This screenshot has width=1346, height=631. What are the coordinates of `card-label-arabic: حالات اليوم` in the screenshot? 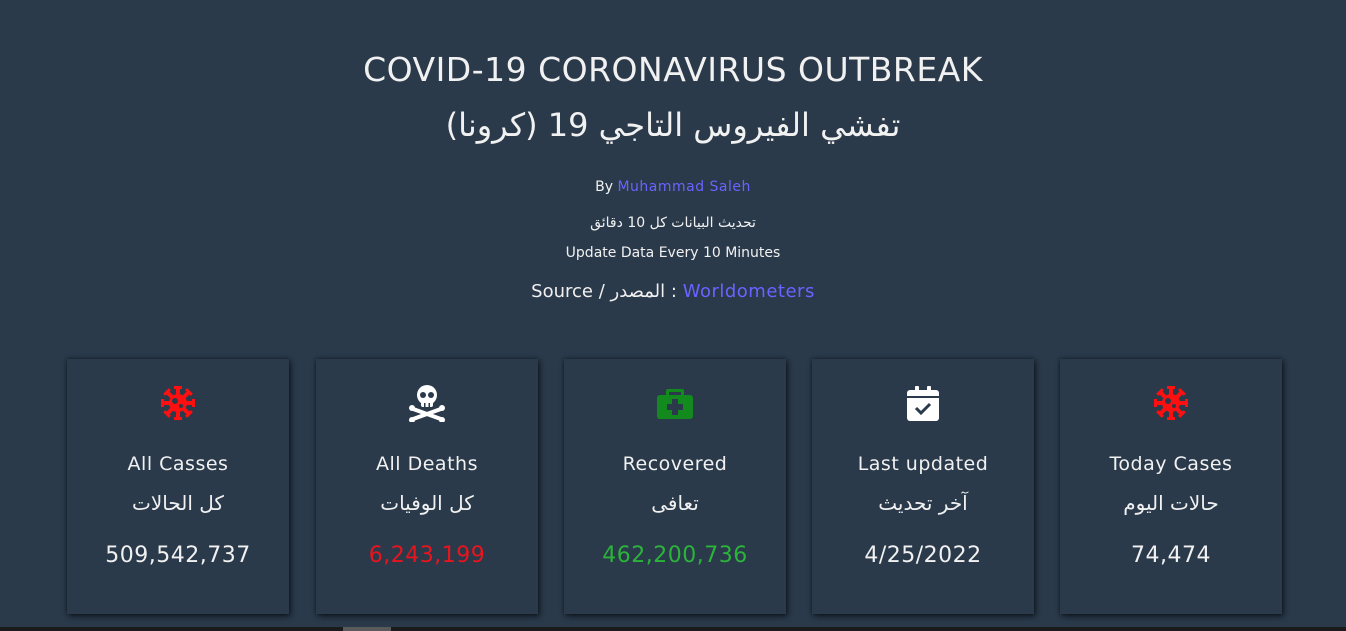 It's located at (1171, 503).